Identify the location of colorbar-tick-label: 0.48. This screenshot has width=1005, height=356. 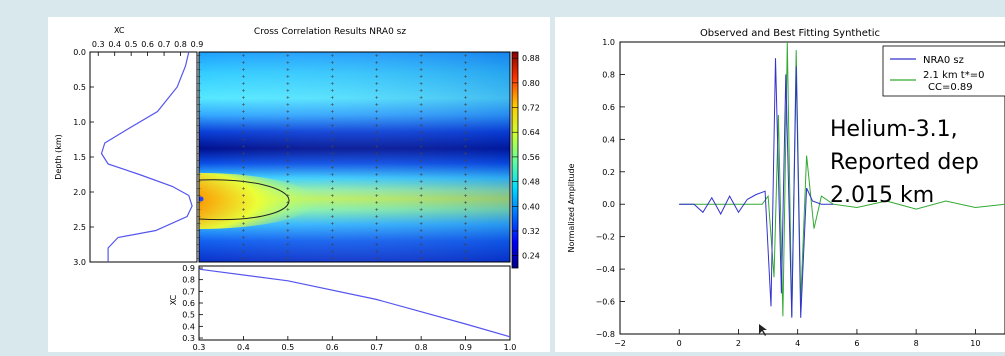
(531, 182).